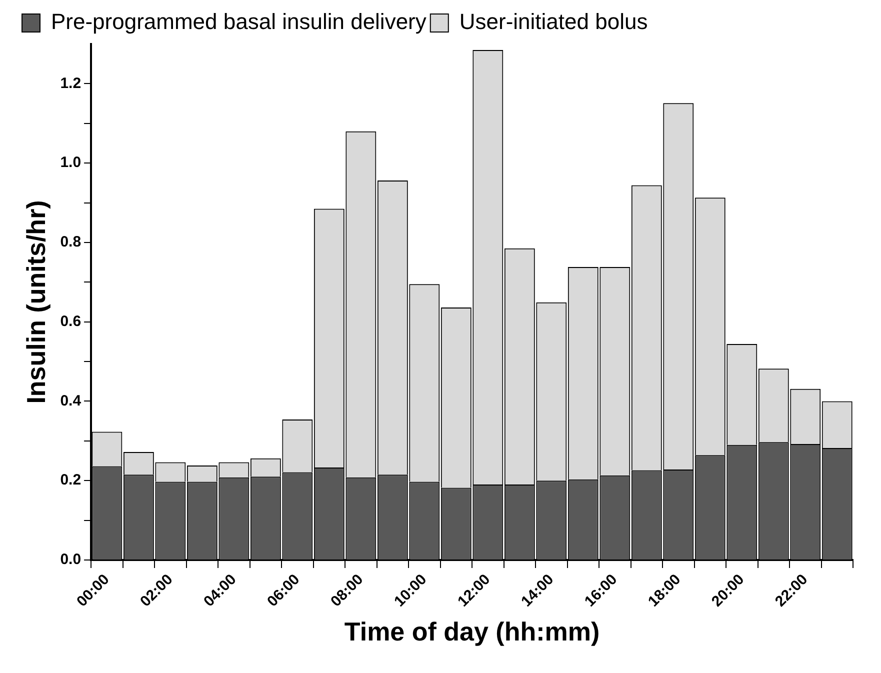 The width and height of the screenshot is (881, 673). What do you see at coordinates (472, 631) in the screenshot?
I see `x-axis-title: Time of day (hh:mm)` at bounding box center [472, 631].